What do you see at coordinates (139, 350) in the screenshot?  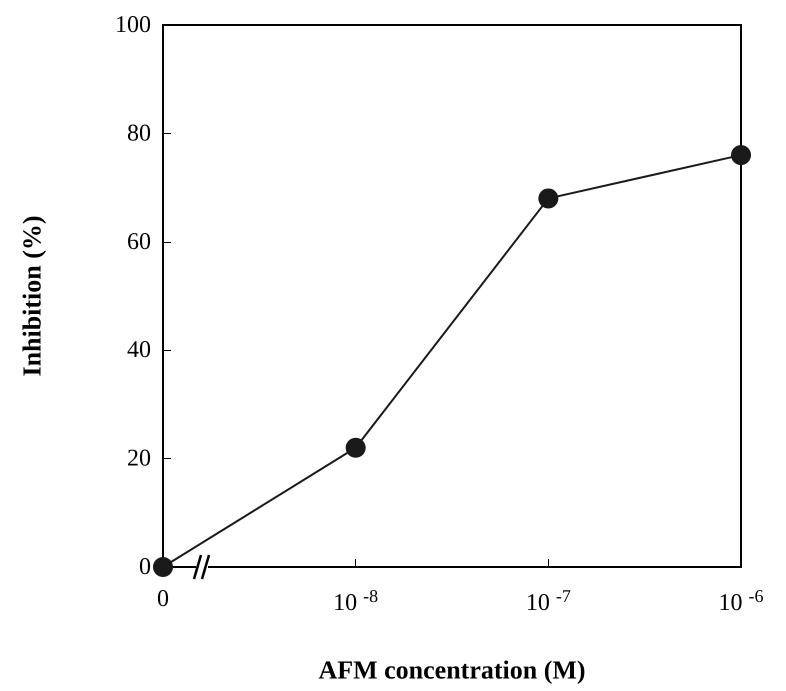 I see `y-tick-label: 40` at bounding box center [139, 350].